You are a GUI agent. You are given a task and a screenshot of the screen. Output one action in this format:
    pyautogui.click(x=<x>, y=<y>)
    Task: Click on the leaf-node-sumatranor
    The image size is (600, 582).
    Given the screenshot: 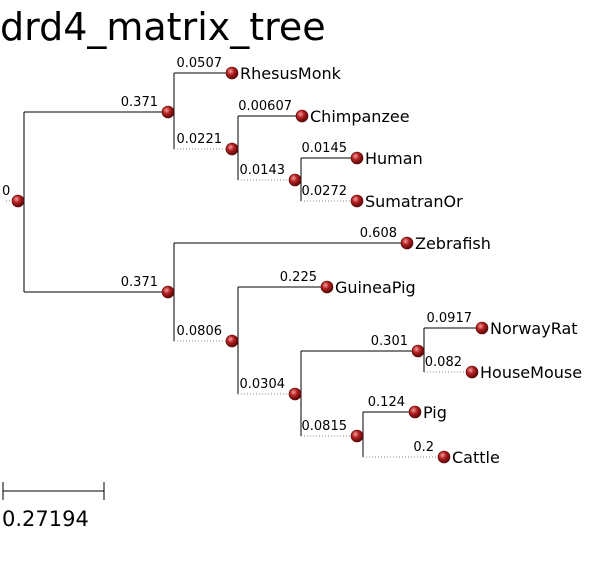 What is the action you would take?
    pyautogui.click(x=357, y=201)
    